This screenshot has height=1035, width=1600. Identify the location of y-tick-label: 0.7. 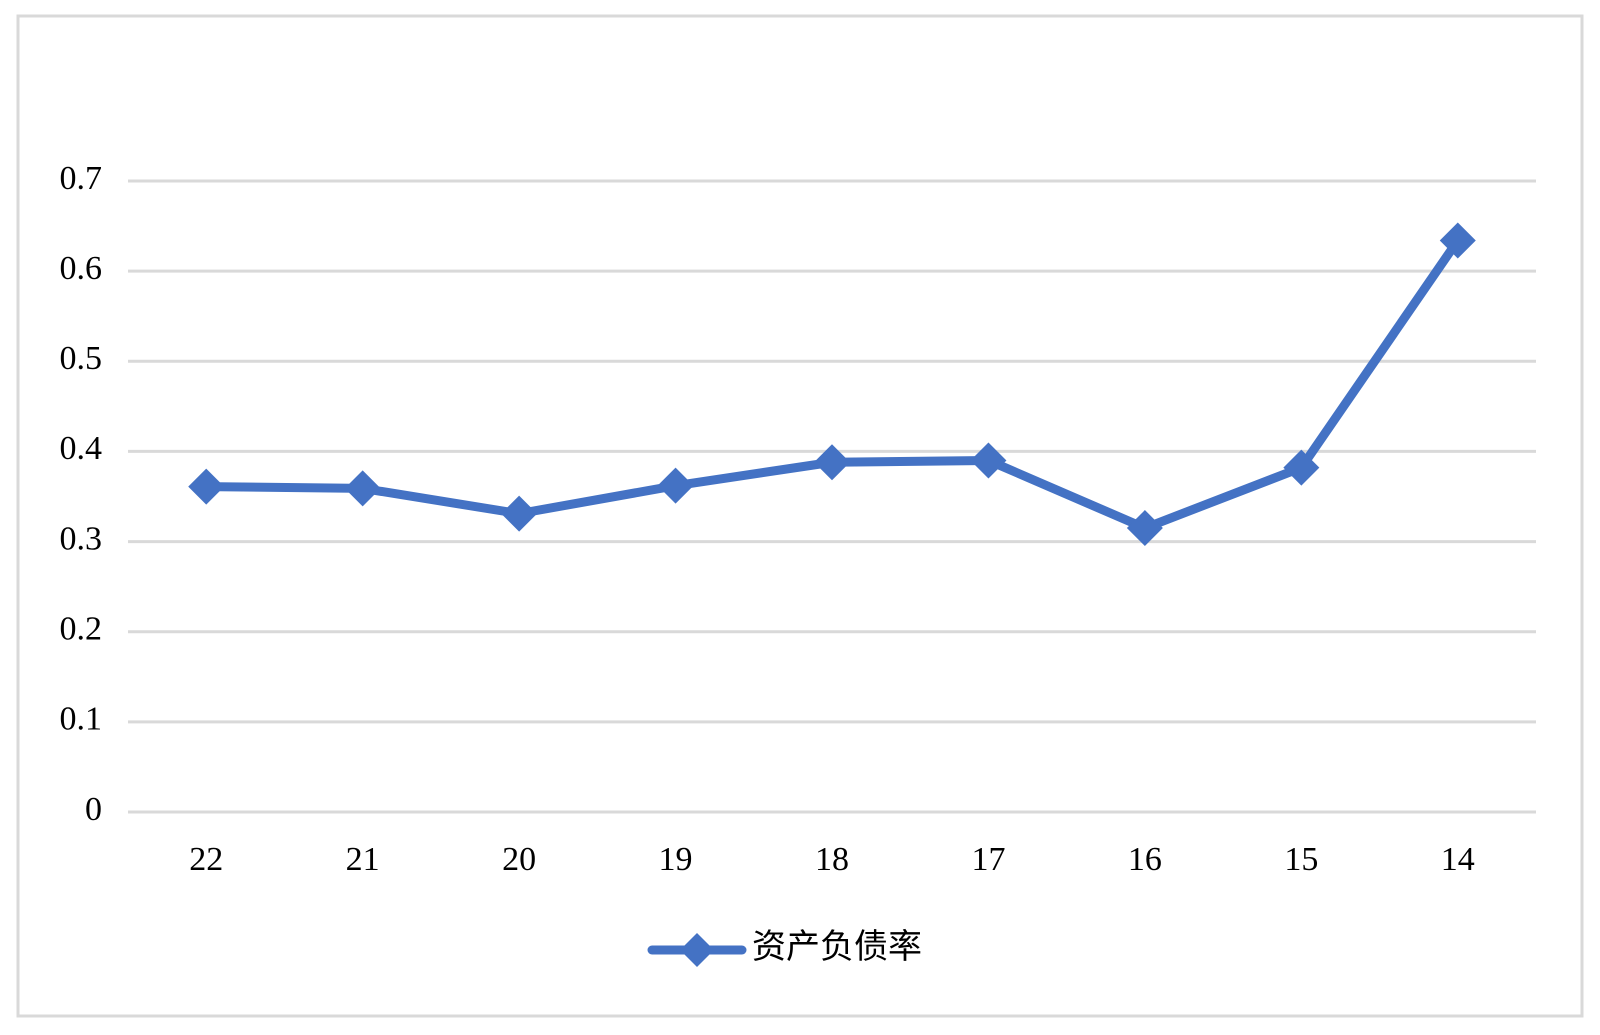
(81, 178).